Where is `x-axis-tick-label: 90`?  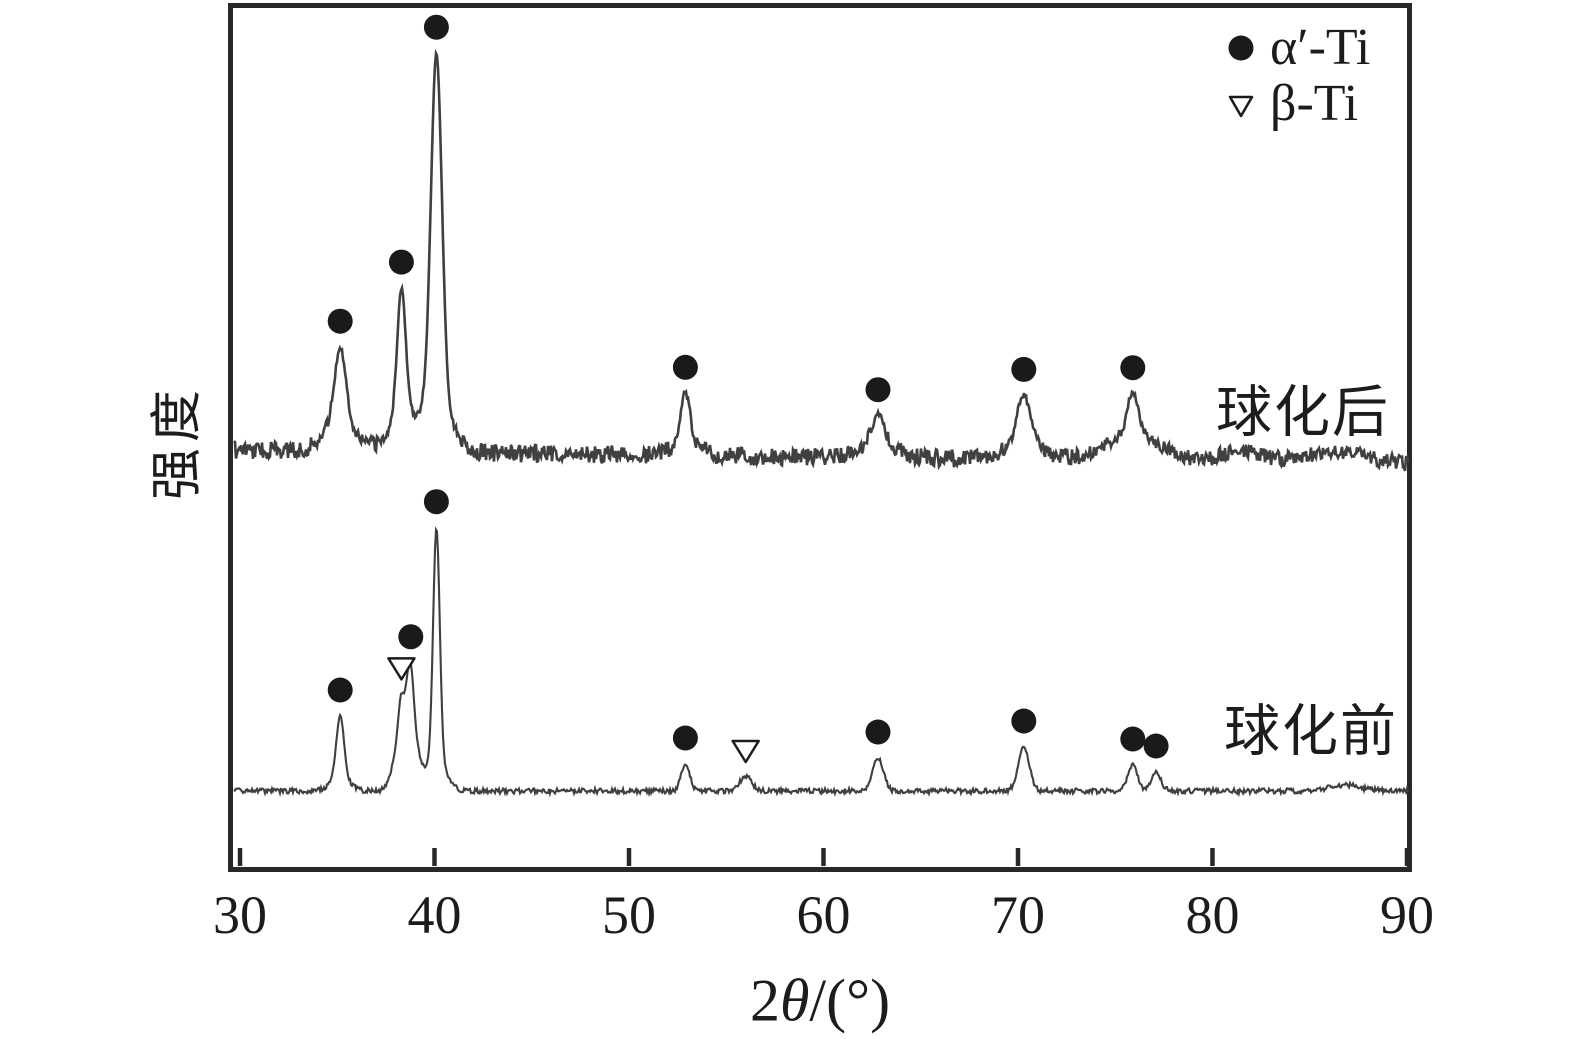
x-axis-tick-label: 90 is located at coordinates (1407, 915).